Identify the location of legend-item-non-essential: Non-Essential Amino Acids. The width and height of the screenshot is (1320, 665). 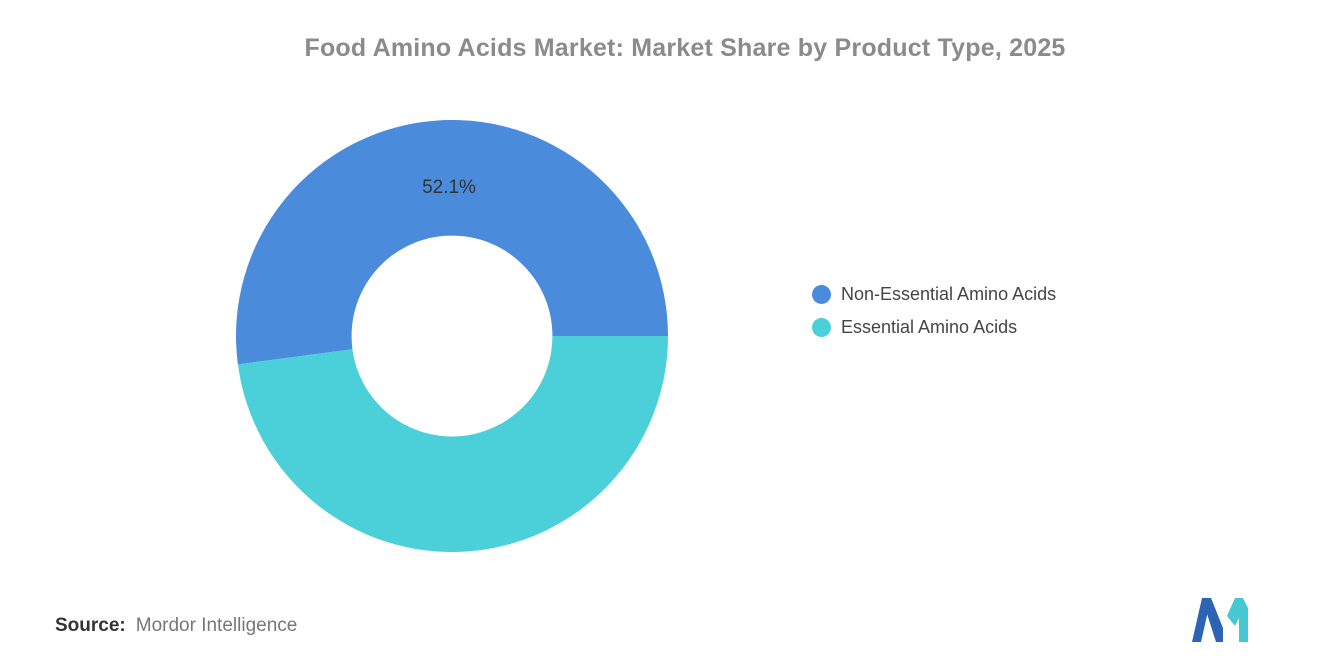
(934, 294).